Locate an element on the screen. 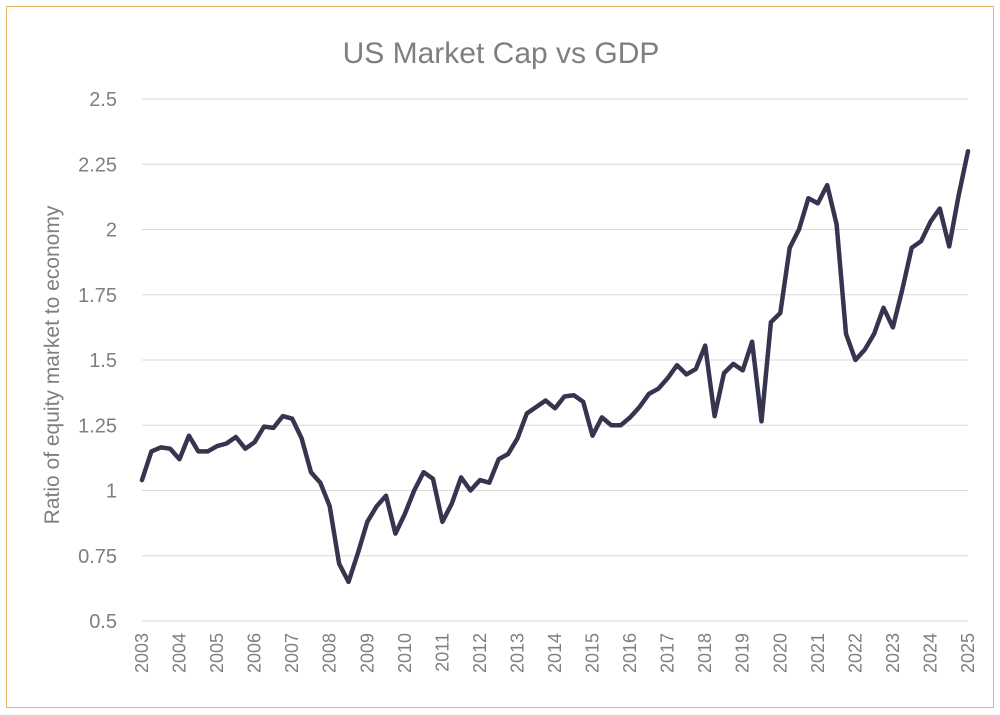 The height and width of the screenshot is (715, 1000). x-tick-label: 2014 is located at coordinates (555, 653).